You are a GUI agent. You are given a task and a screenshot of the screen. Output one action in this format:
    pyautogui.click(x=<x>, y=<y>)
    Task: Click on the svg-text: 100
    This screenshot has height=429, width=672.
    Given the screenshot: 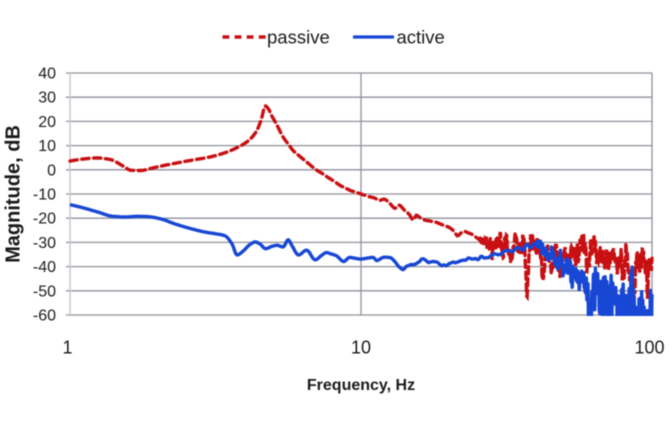 What is the action you would take?
    pyautogui.click(x=649, y=348)
    